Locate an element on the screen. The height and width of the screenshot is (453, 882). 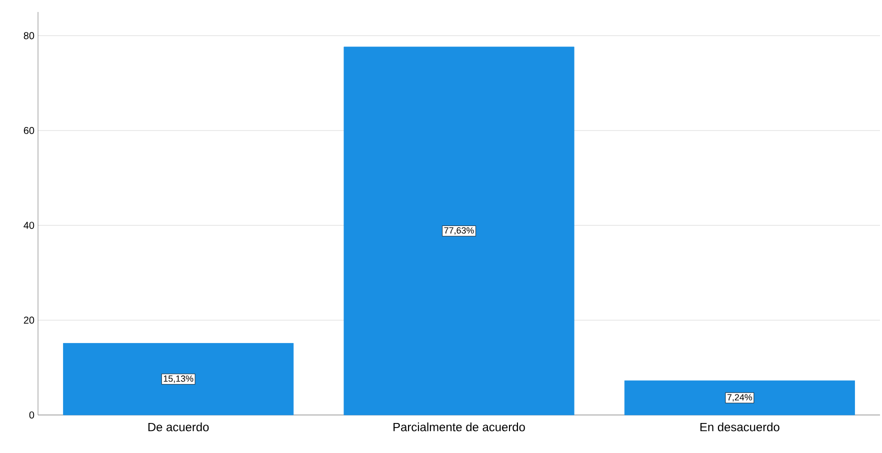
y-tick-label: 0 is located at coordinates (31, 415).